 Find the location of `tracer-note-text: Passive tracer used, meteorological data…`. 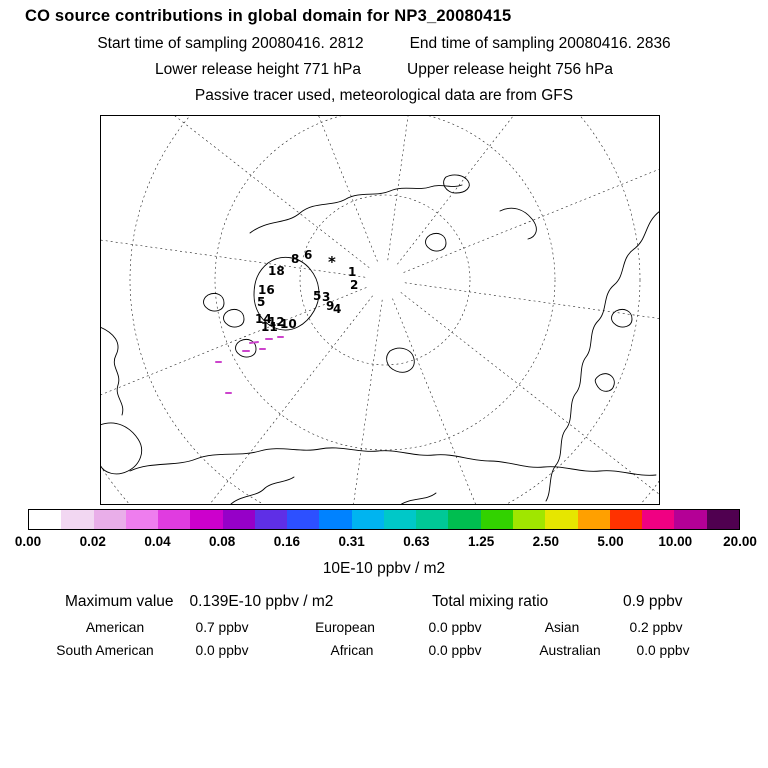

tracer-note-text: Passive tracer used, meteorological data… is located at coordinates (384, 95).